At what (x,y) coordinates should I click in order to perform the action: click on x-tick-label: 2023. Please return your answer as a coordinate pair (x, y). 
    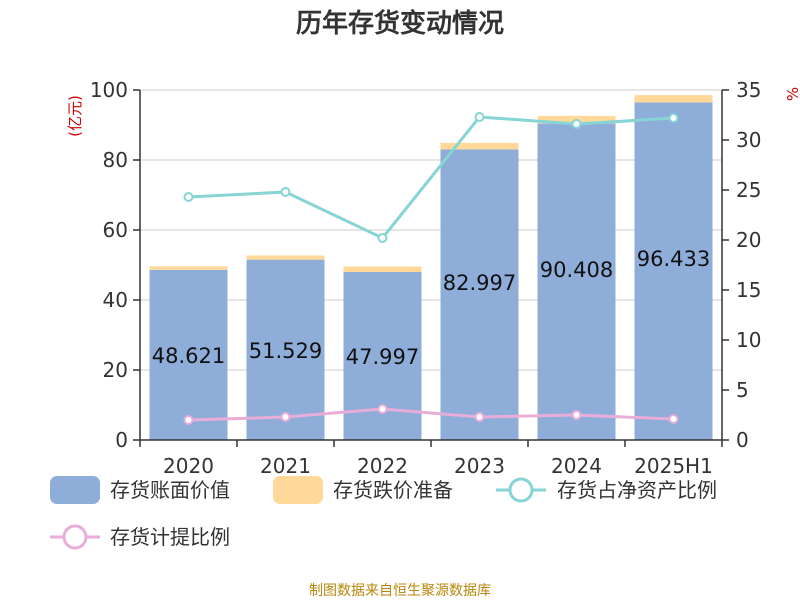
    Looking at the image, I should click on (479, 466).